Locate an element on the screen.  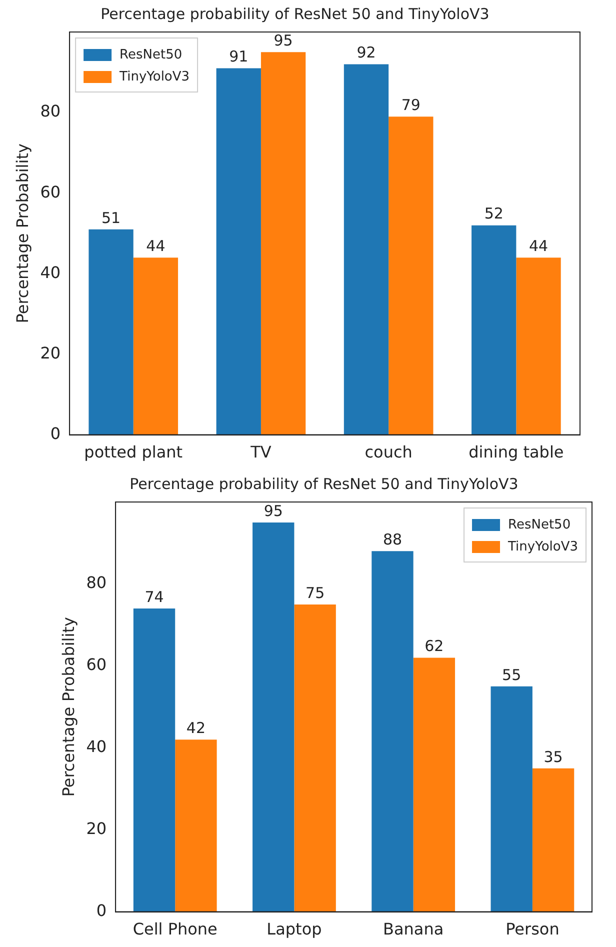
data-label: 55 is located at coordinates (512, 675).